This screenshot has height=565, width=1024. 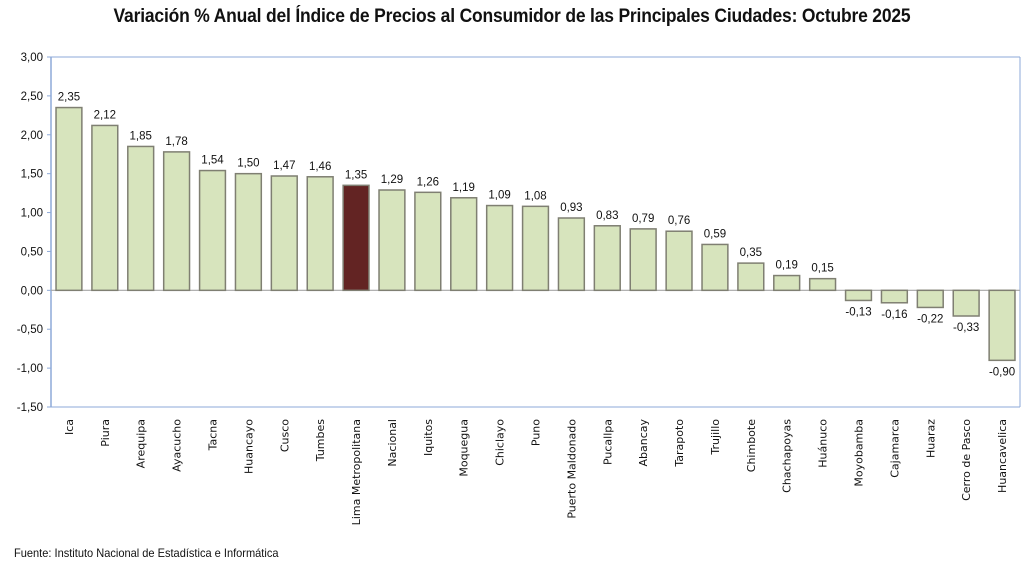 I want to click on data-label: 1,85, so click(x=141, y=136).